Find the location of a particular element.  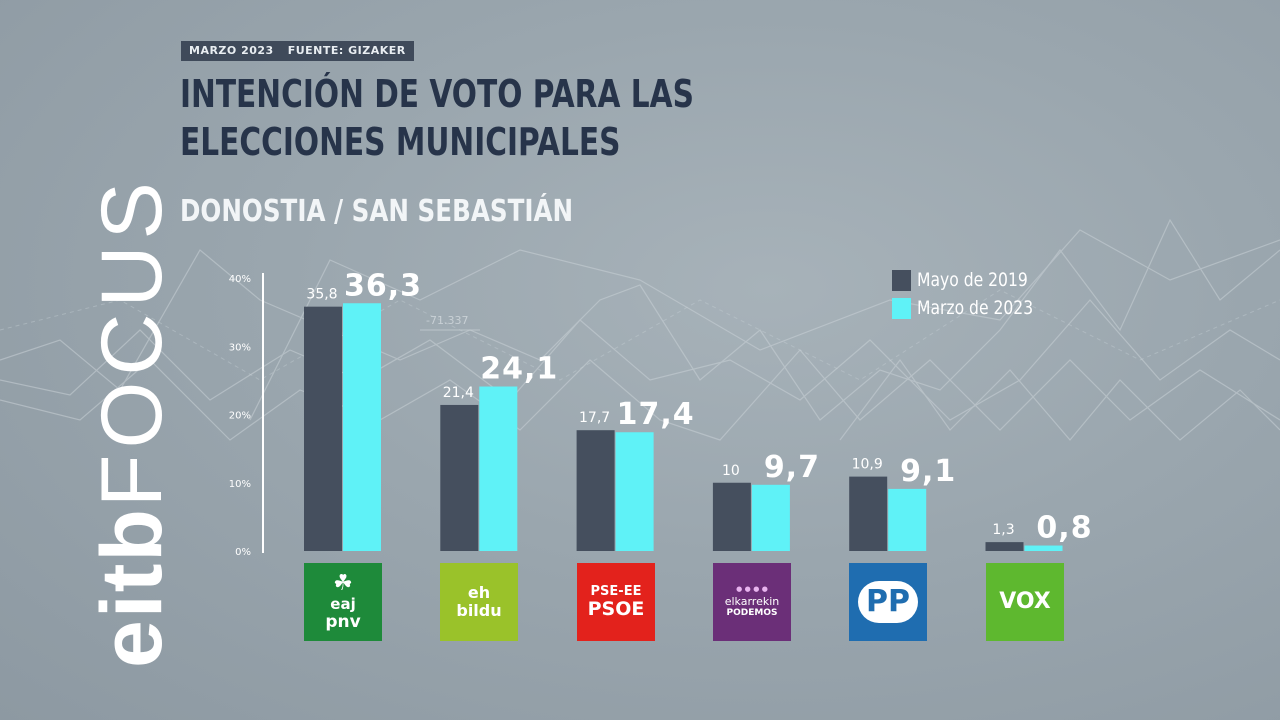

date-label: MARZO 2023 is located at coordinates (231, 50).